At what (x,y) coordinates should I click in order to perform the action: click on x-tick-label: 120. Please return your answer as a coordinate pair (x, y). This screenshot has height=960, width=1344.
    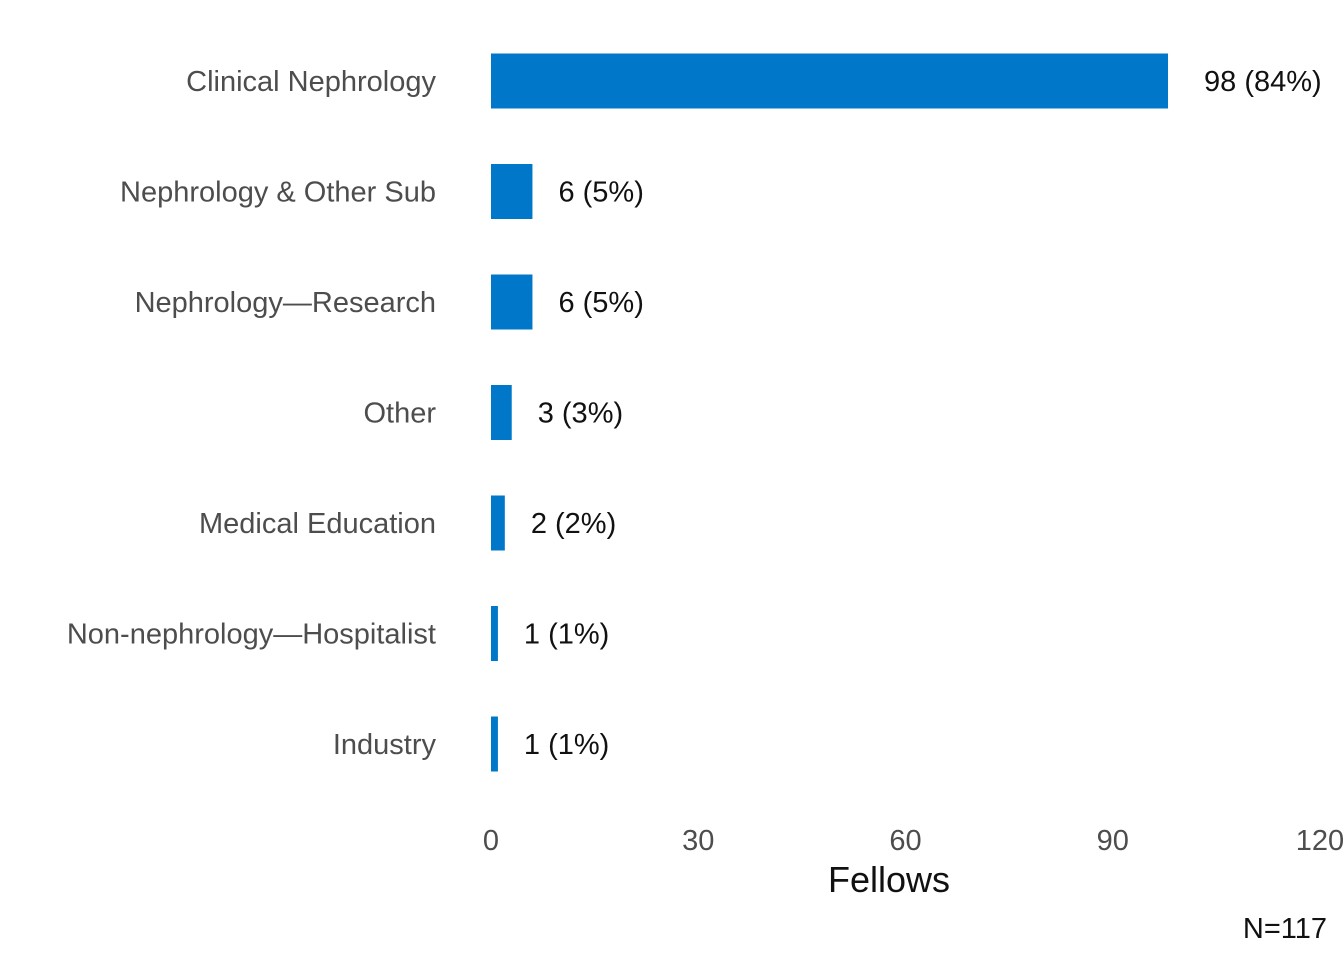
    Looking at the image, I should click on (1320, 841).